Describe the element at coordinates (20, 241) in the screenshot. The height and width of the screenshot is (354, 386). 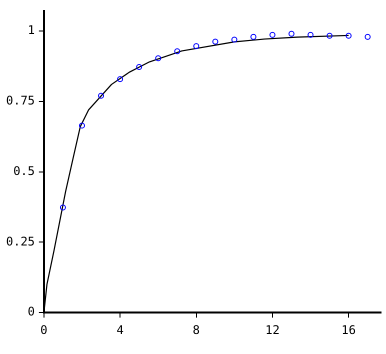
I see `y-tick-label: 0.25` at that location.